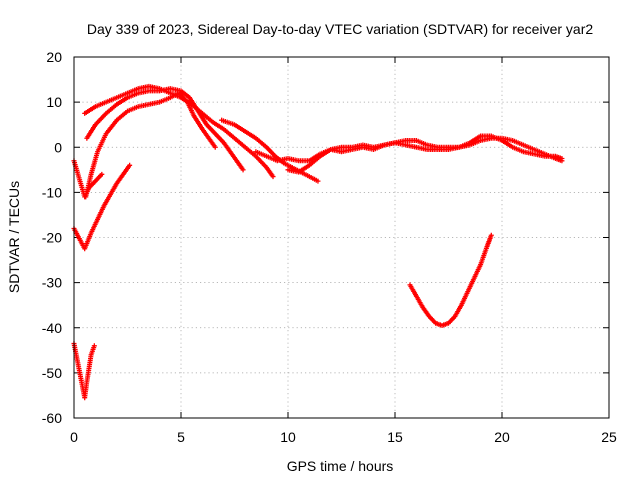  Describe the element at coordinates (74, 437) in the screenshot. I see `x-tick-label: 0` at that location.